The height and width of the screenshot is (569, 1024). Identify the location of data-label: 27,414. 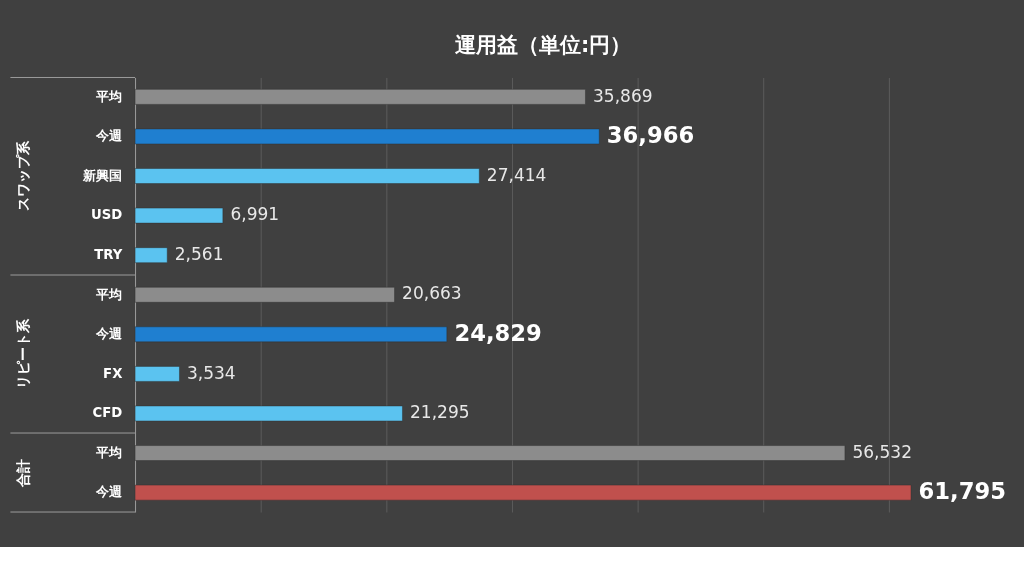
(516, 174).